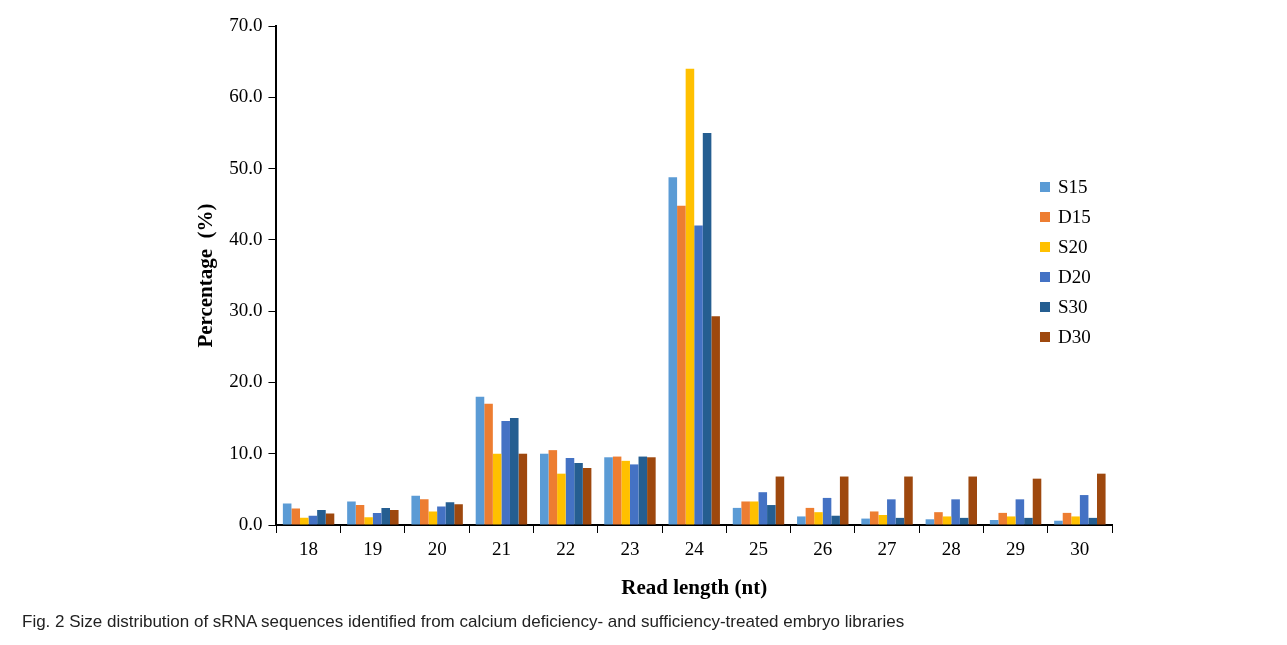  I want to click on y-tick-label: 40.0, so click(246, 238).